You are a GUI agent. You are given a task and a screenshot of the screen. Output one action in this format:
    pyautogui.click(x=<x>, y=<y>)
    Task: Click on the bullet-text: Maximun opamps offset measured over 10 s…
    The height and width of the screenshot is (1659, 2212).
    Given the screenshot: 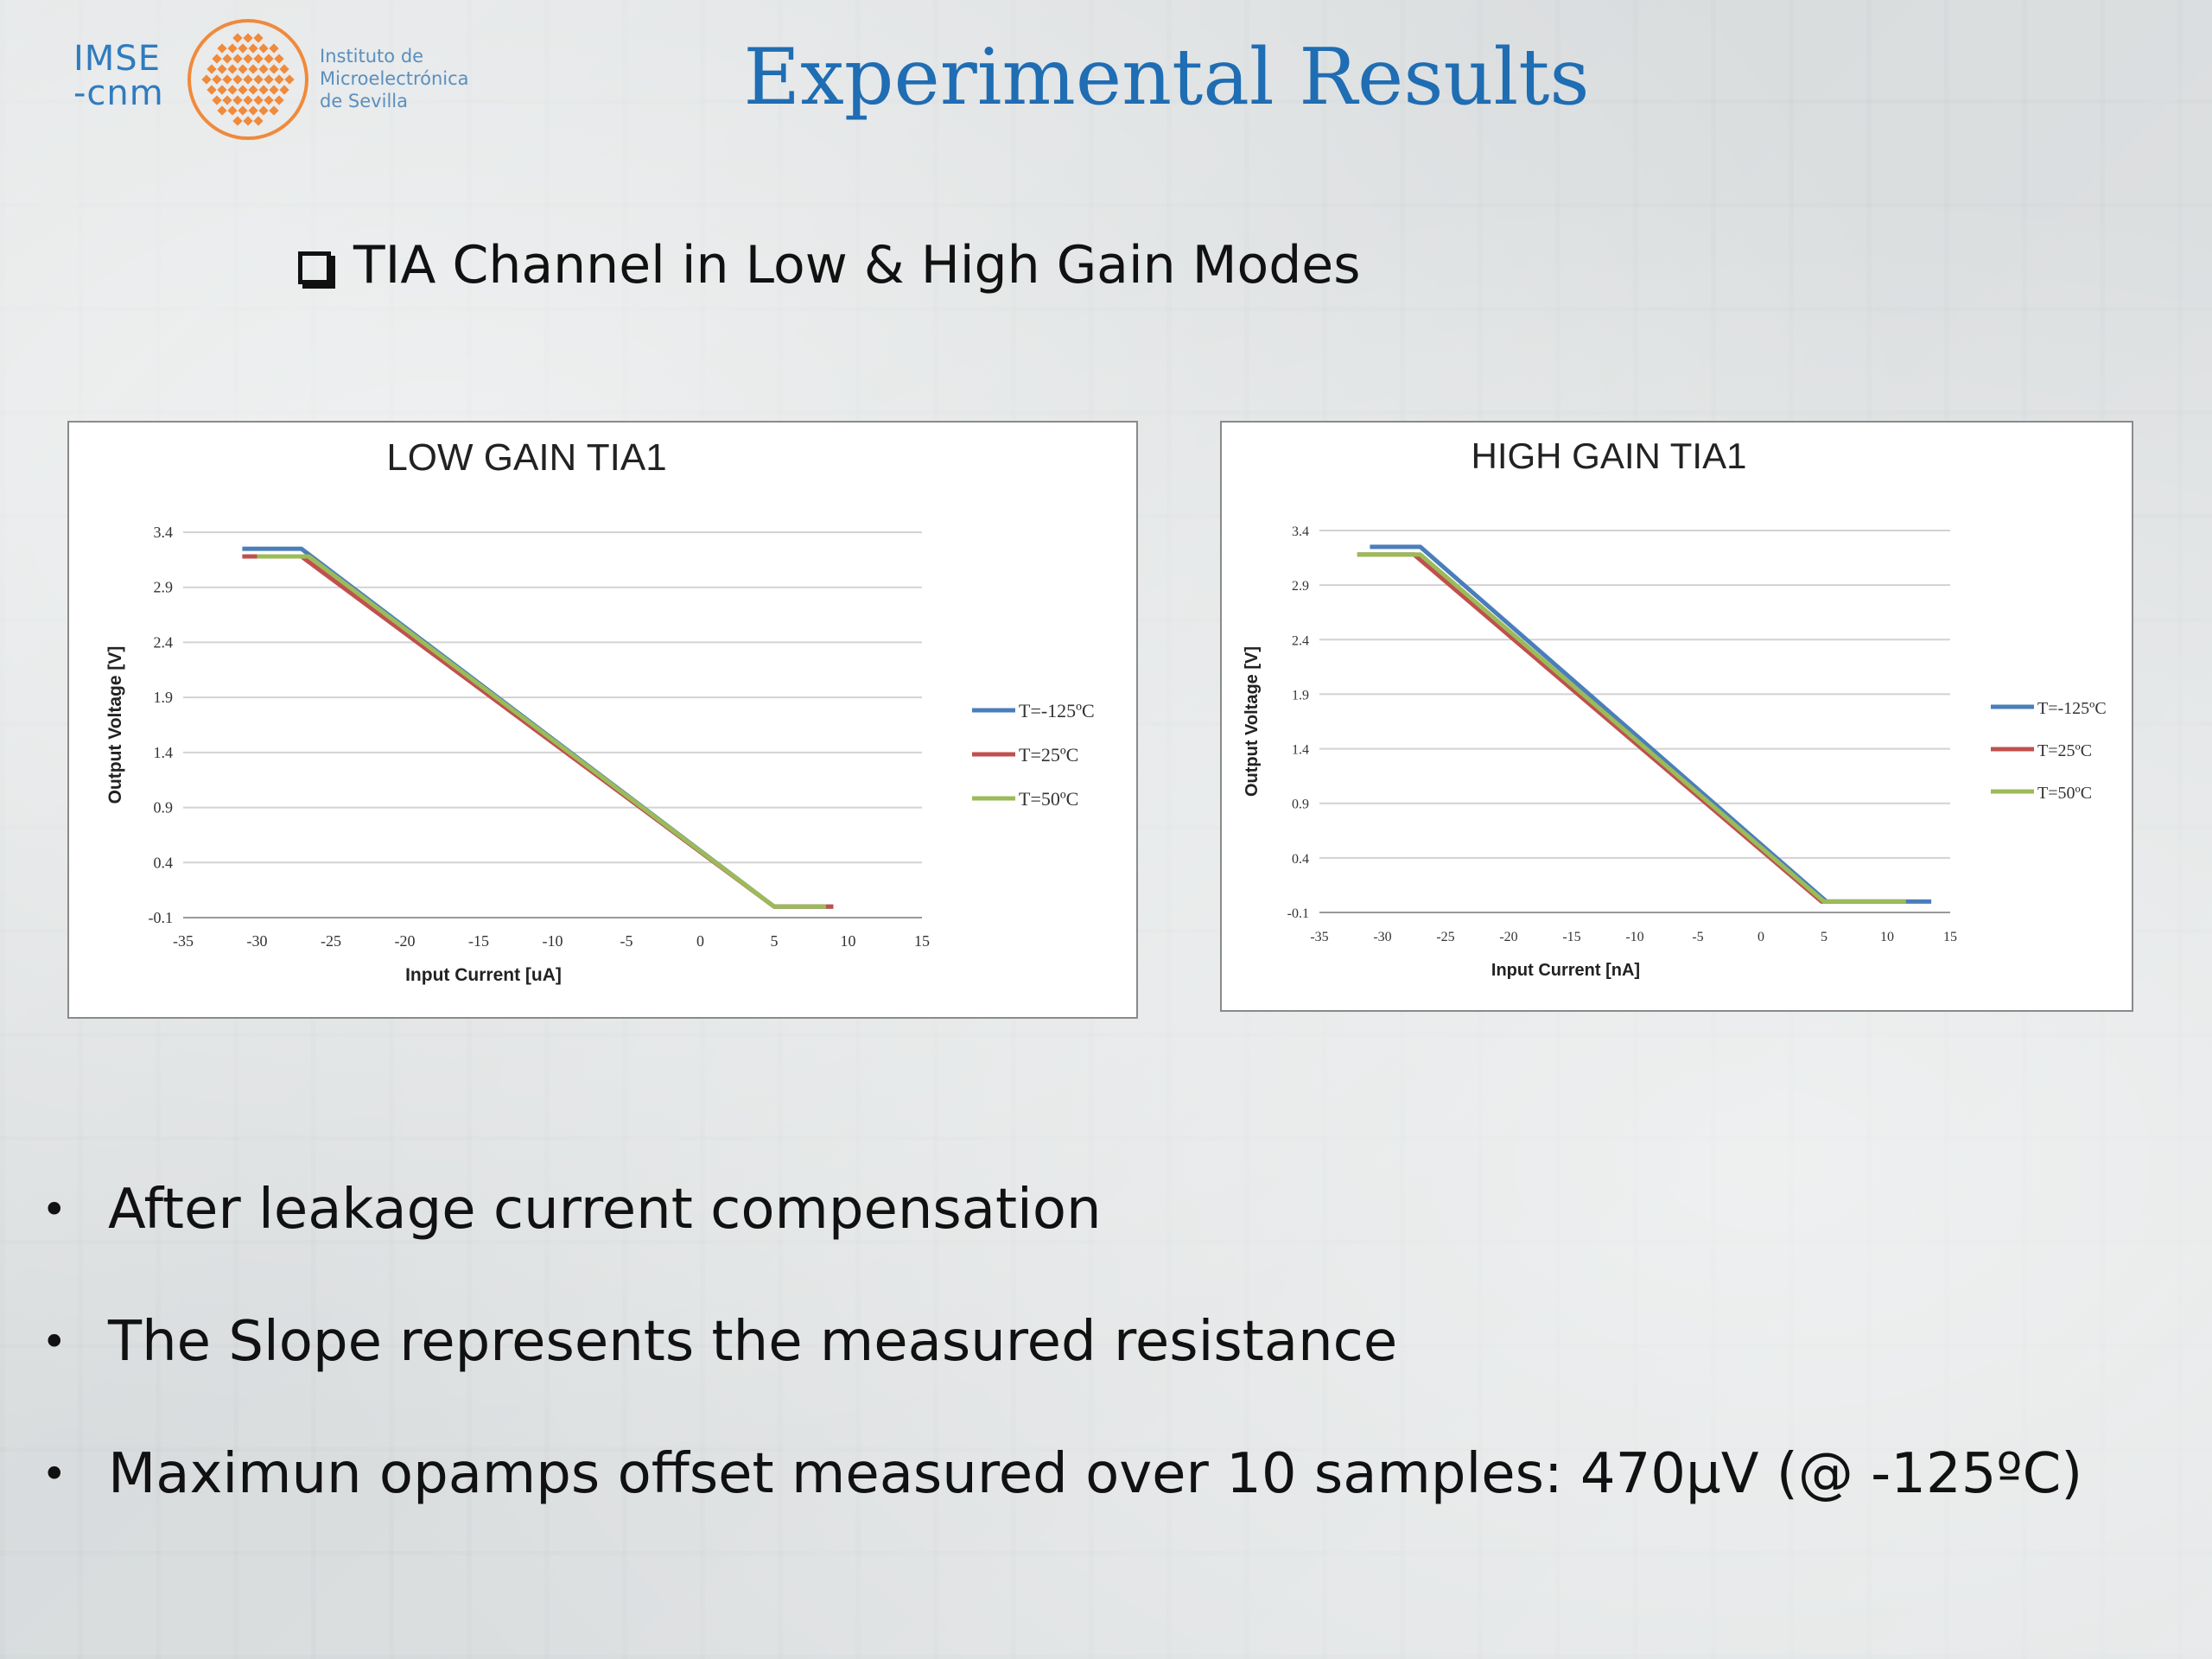 What is the action you would take?
    pyautogui.click(x=1095, y=1474)
    